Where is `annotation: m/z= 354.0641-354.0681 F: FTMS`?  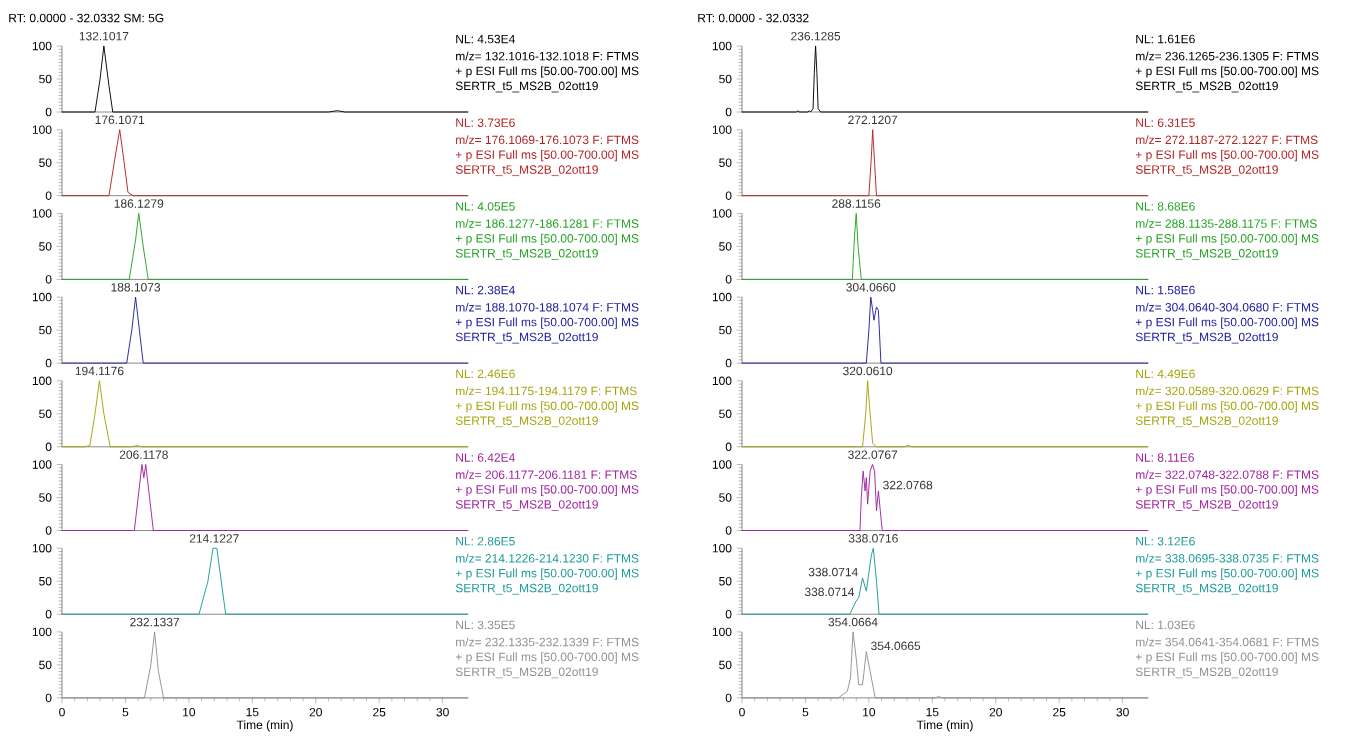
annotation: m/z= 354.0641-354.0681 F: FTMS is located at coordinates (1227, 642).